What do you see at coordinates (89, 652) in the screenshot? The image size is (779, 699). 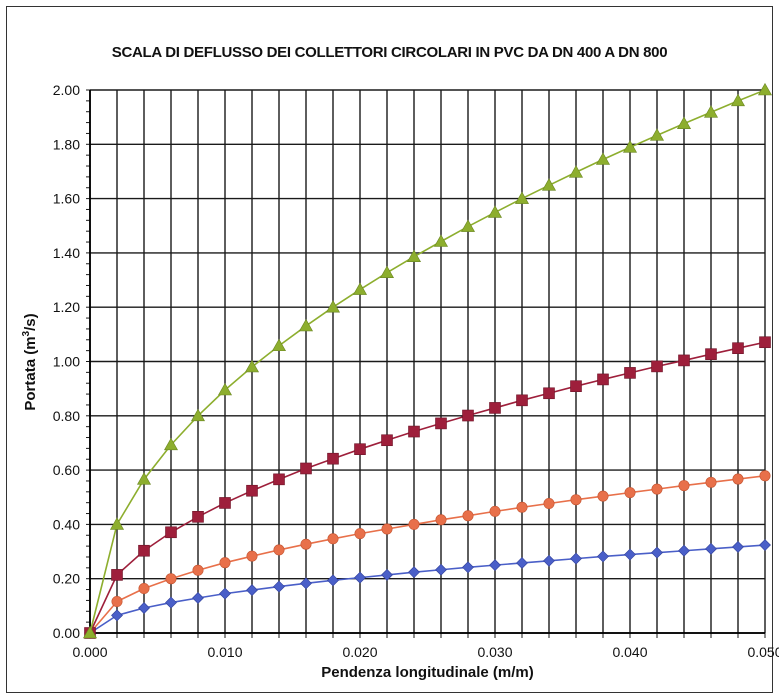 I see `x-tick-label: 0.000` at bounding box center [89, 652].